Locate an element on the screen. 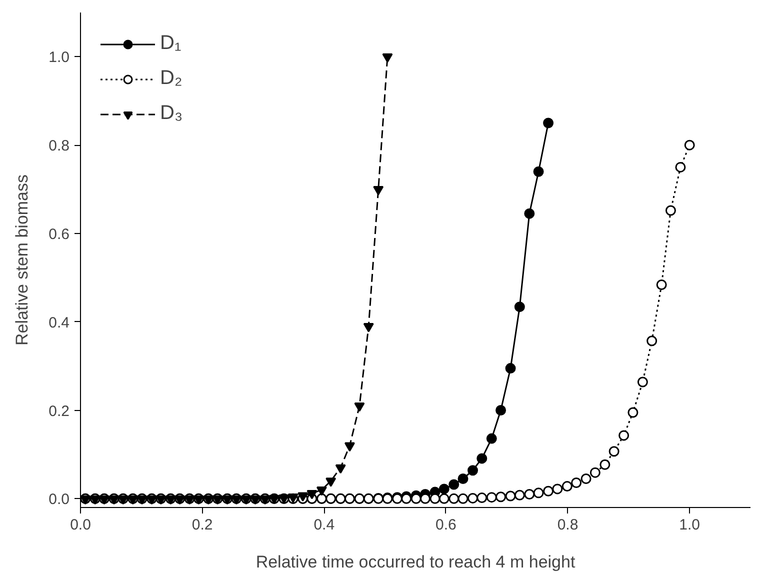  x-tick-label: 0.0 is located at coordinates (80, 525).